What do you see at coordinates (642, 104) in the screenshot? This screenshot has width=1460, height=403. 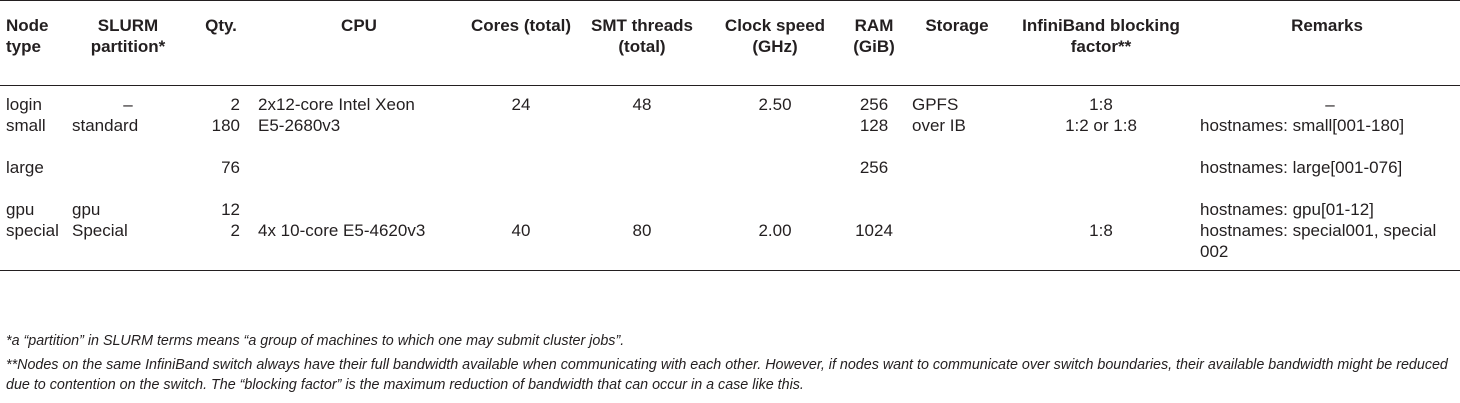 I see `cell-smt: 48` at bounding box center [642, 104].